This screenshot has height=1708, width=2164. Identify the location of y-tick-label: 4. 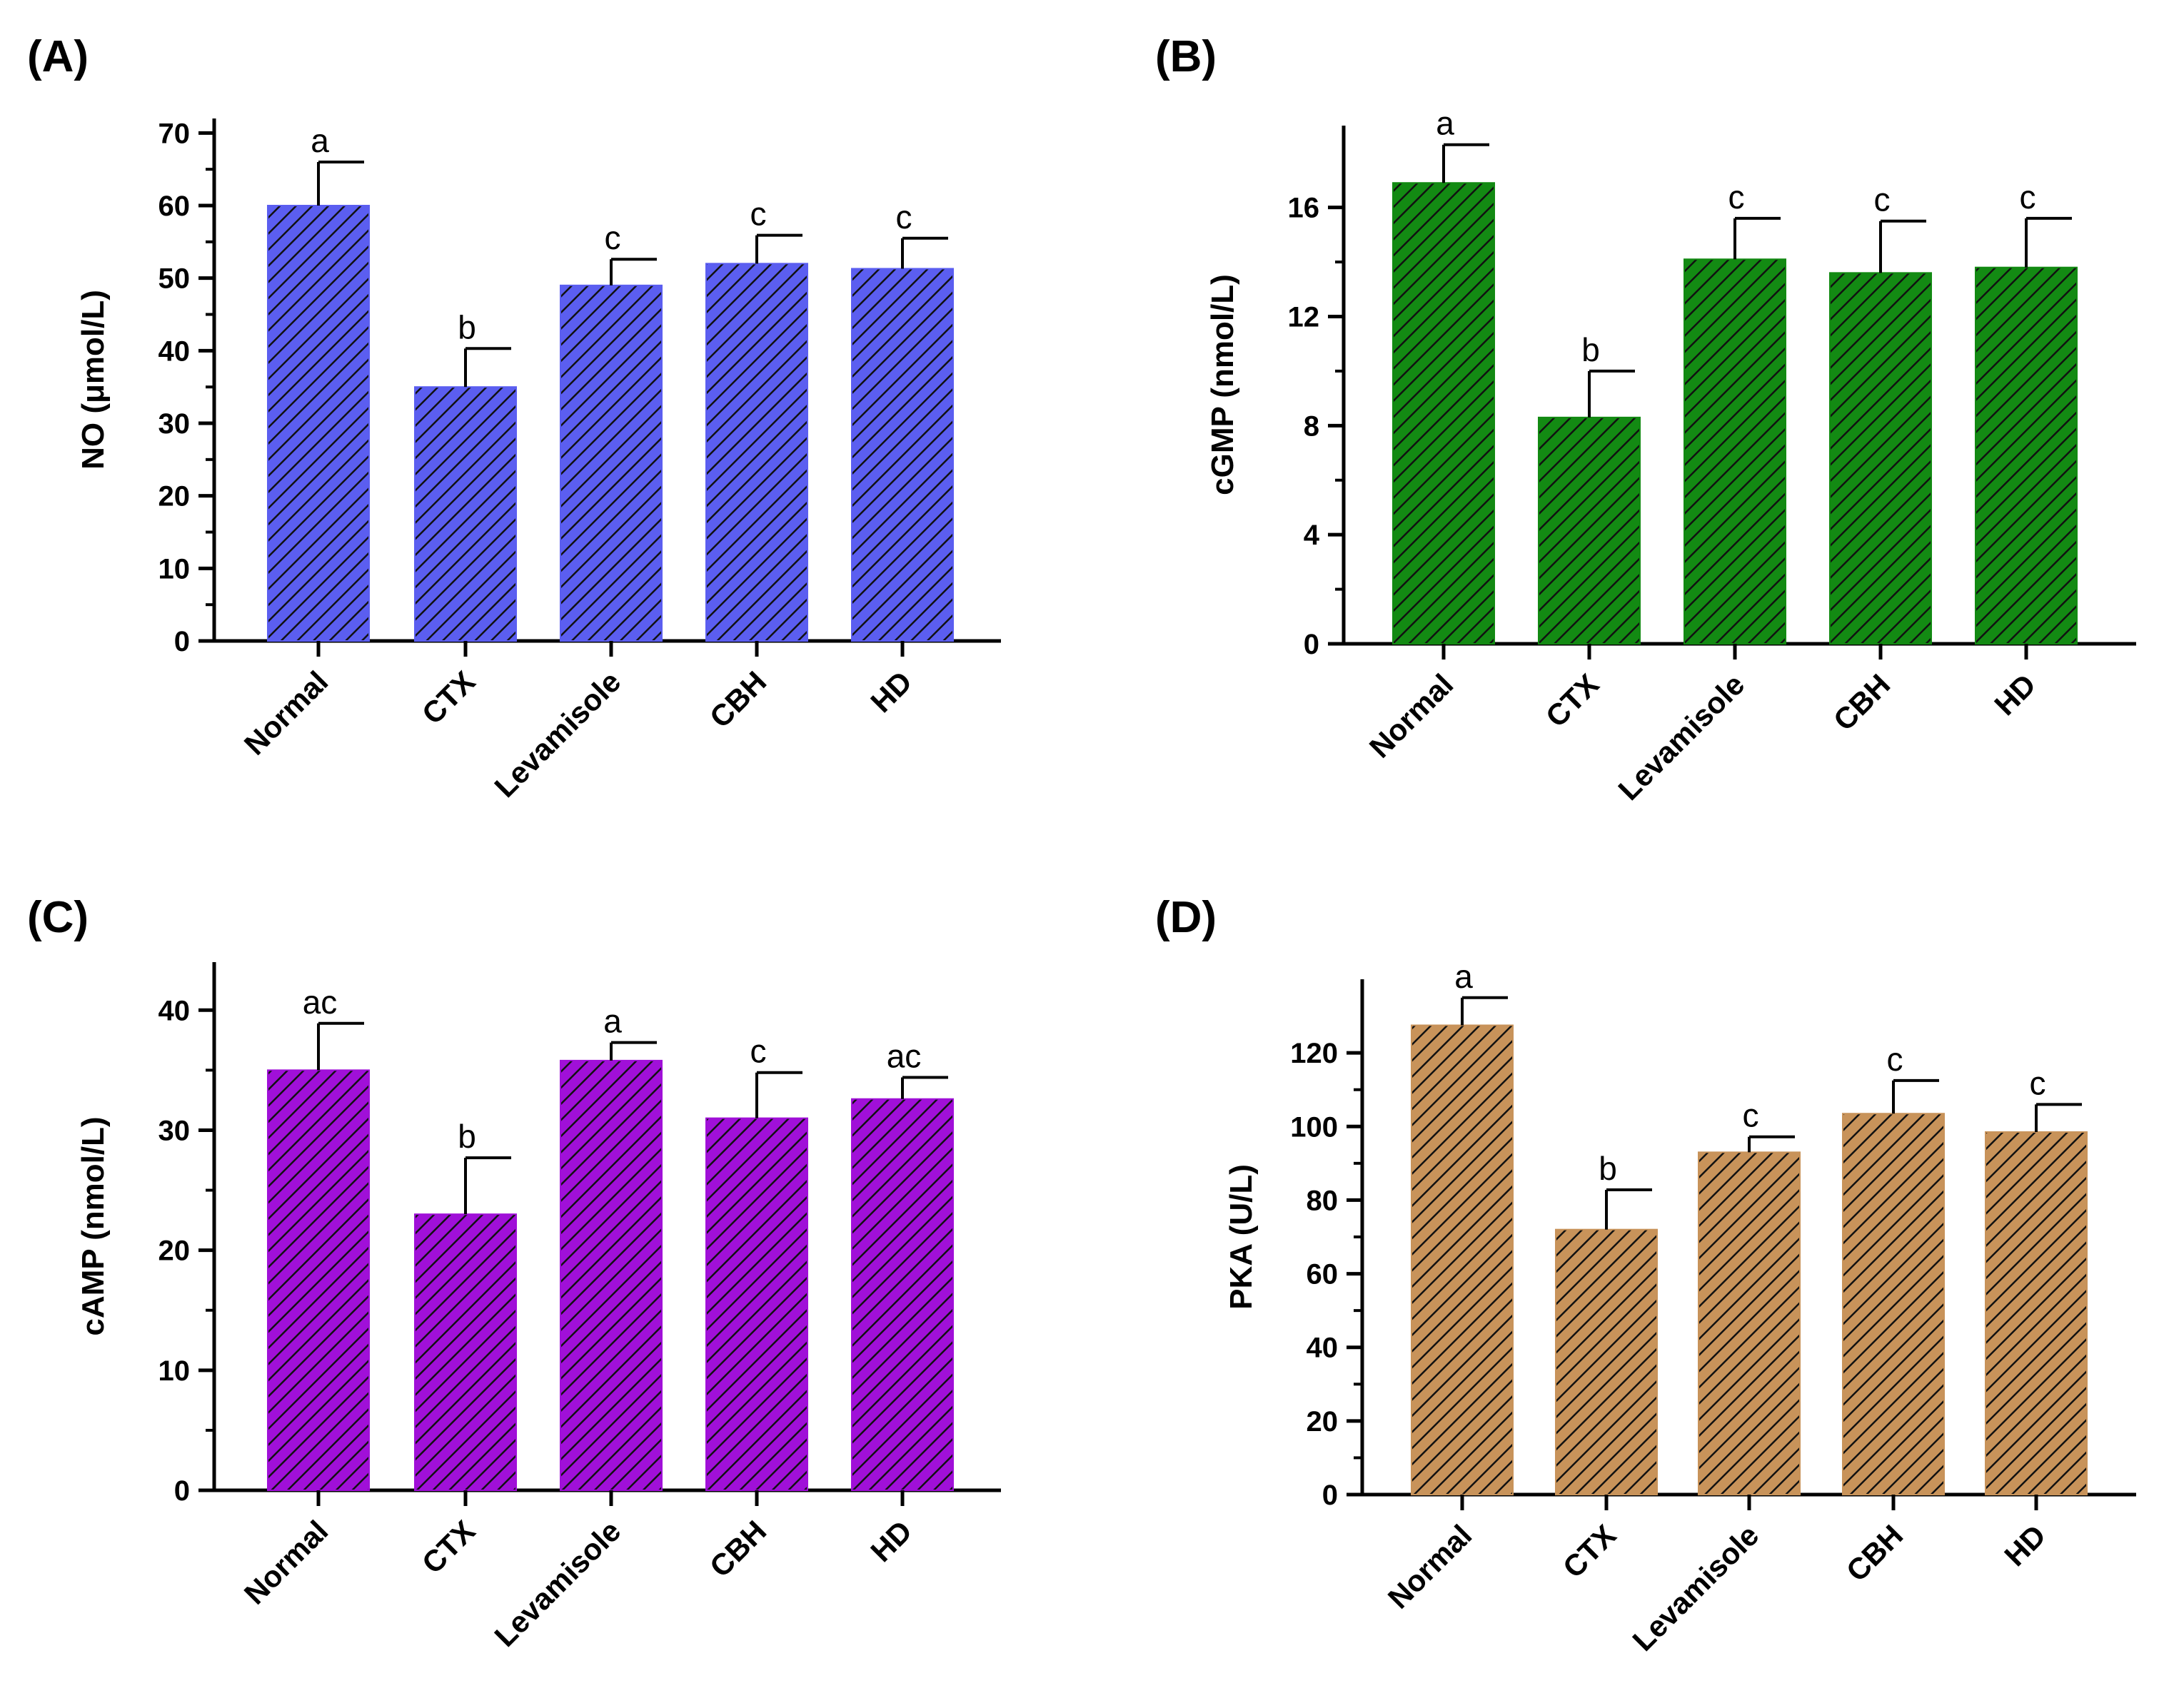
(1312, 536).